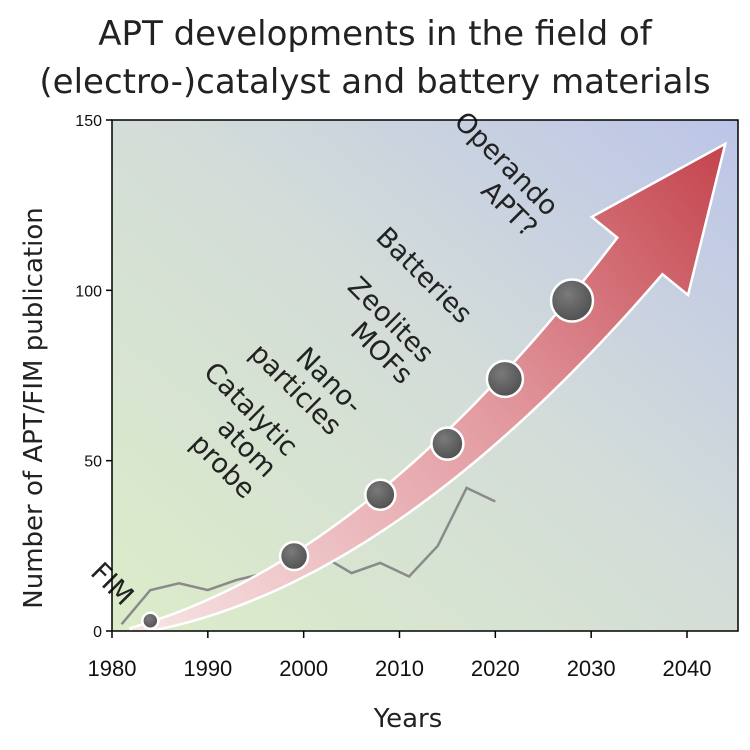 The width and height of the screenshot is (750, 750). I want to click on x-tick-label: 1990, so click(207, 668).